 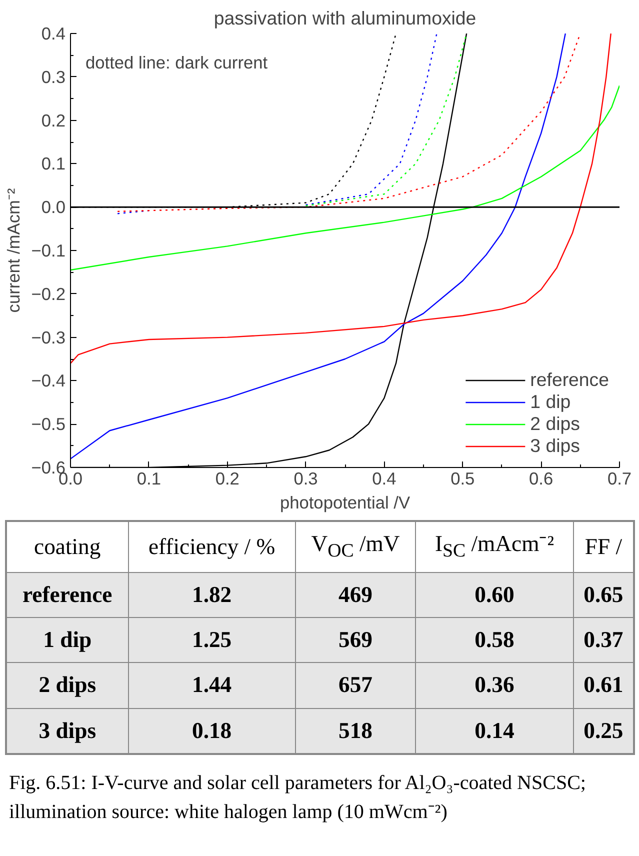 What do you see at coordinates (53, 120) in the screenshot?
I see `y-tick-label: 0.2` at bounding box center [53, 120].